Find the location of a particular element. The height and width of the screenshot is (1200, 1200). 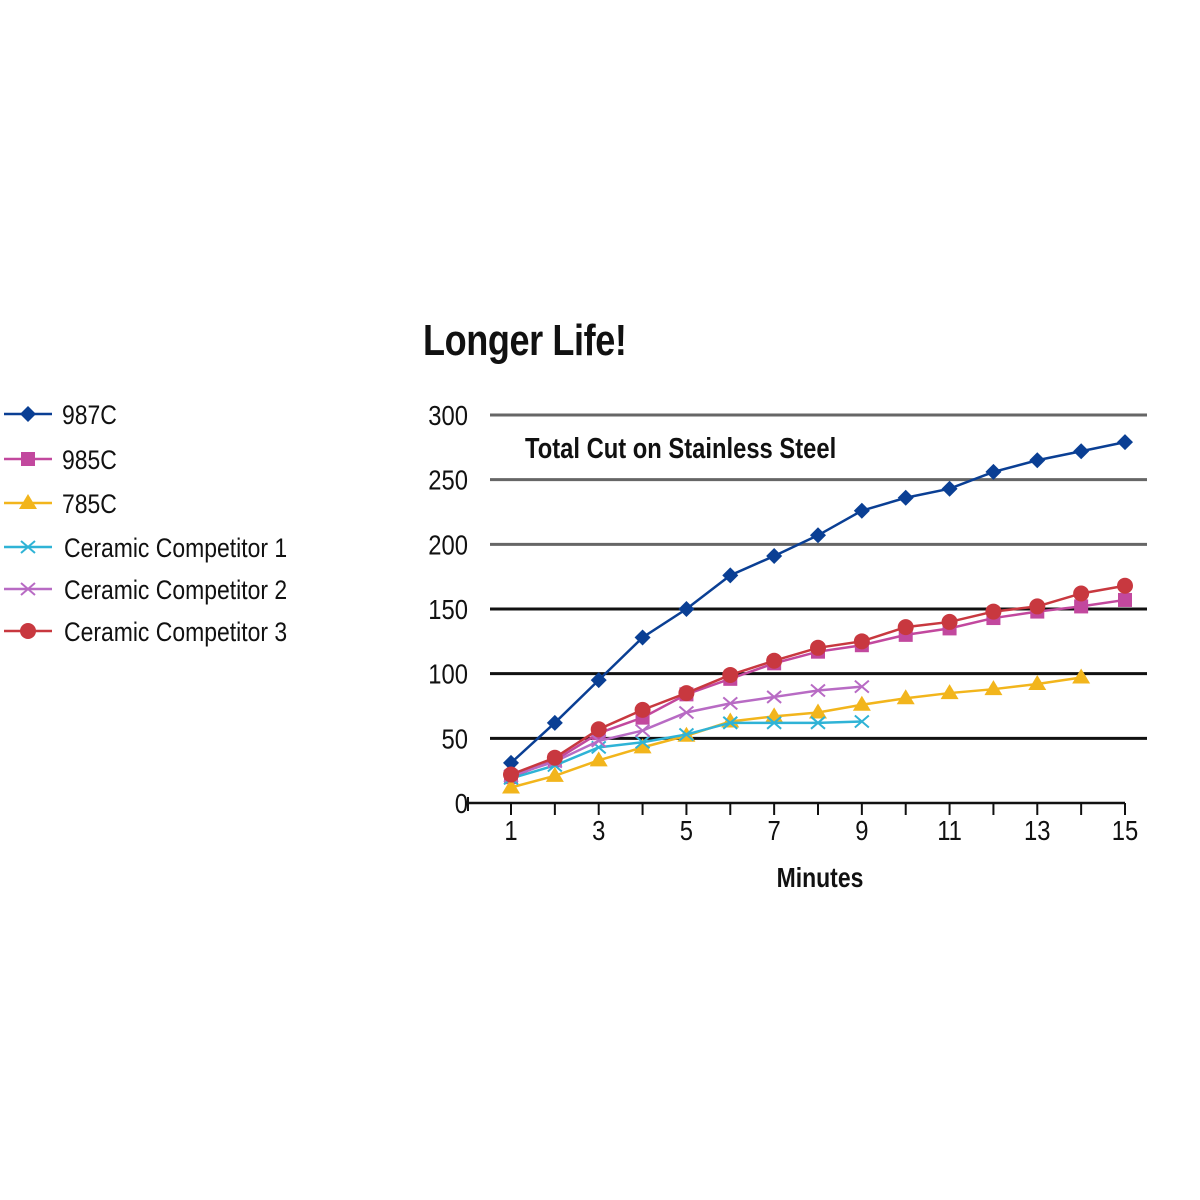

legend-label: Ceramic Competitor 3 is located at coordinates (175, 632).